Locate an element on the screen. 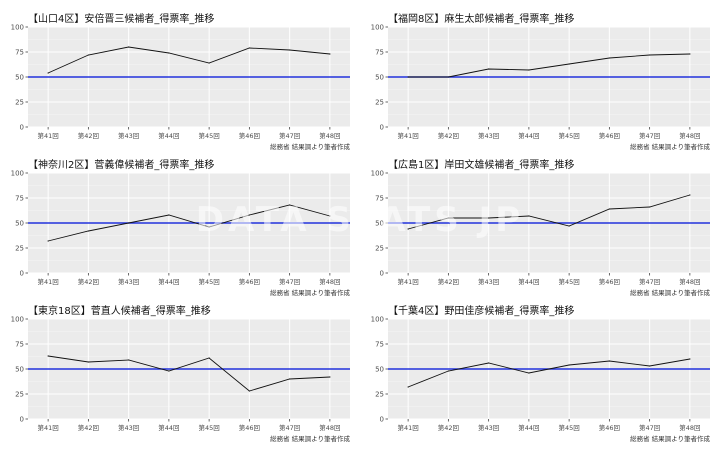  chart-title: 【山口4区】安倍晋三候補者_得票率_推移 is located at coordinates (121, 19).